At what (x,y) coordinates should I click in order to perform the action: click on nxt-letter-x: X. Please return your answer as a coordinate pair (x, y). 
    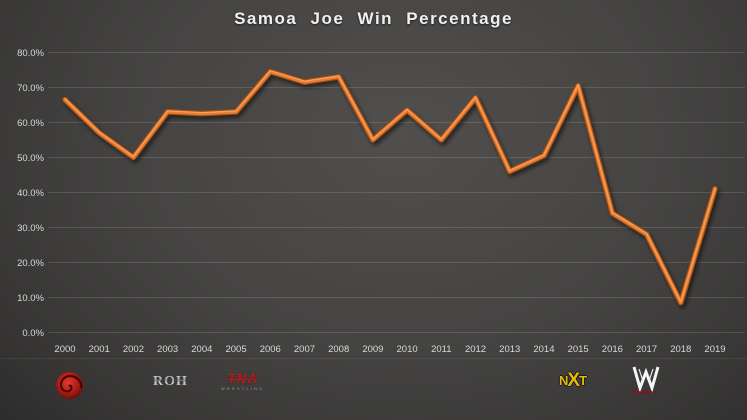
    Looking at the image, I should click on (574, 380).